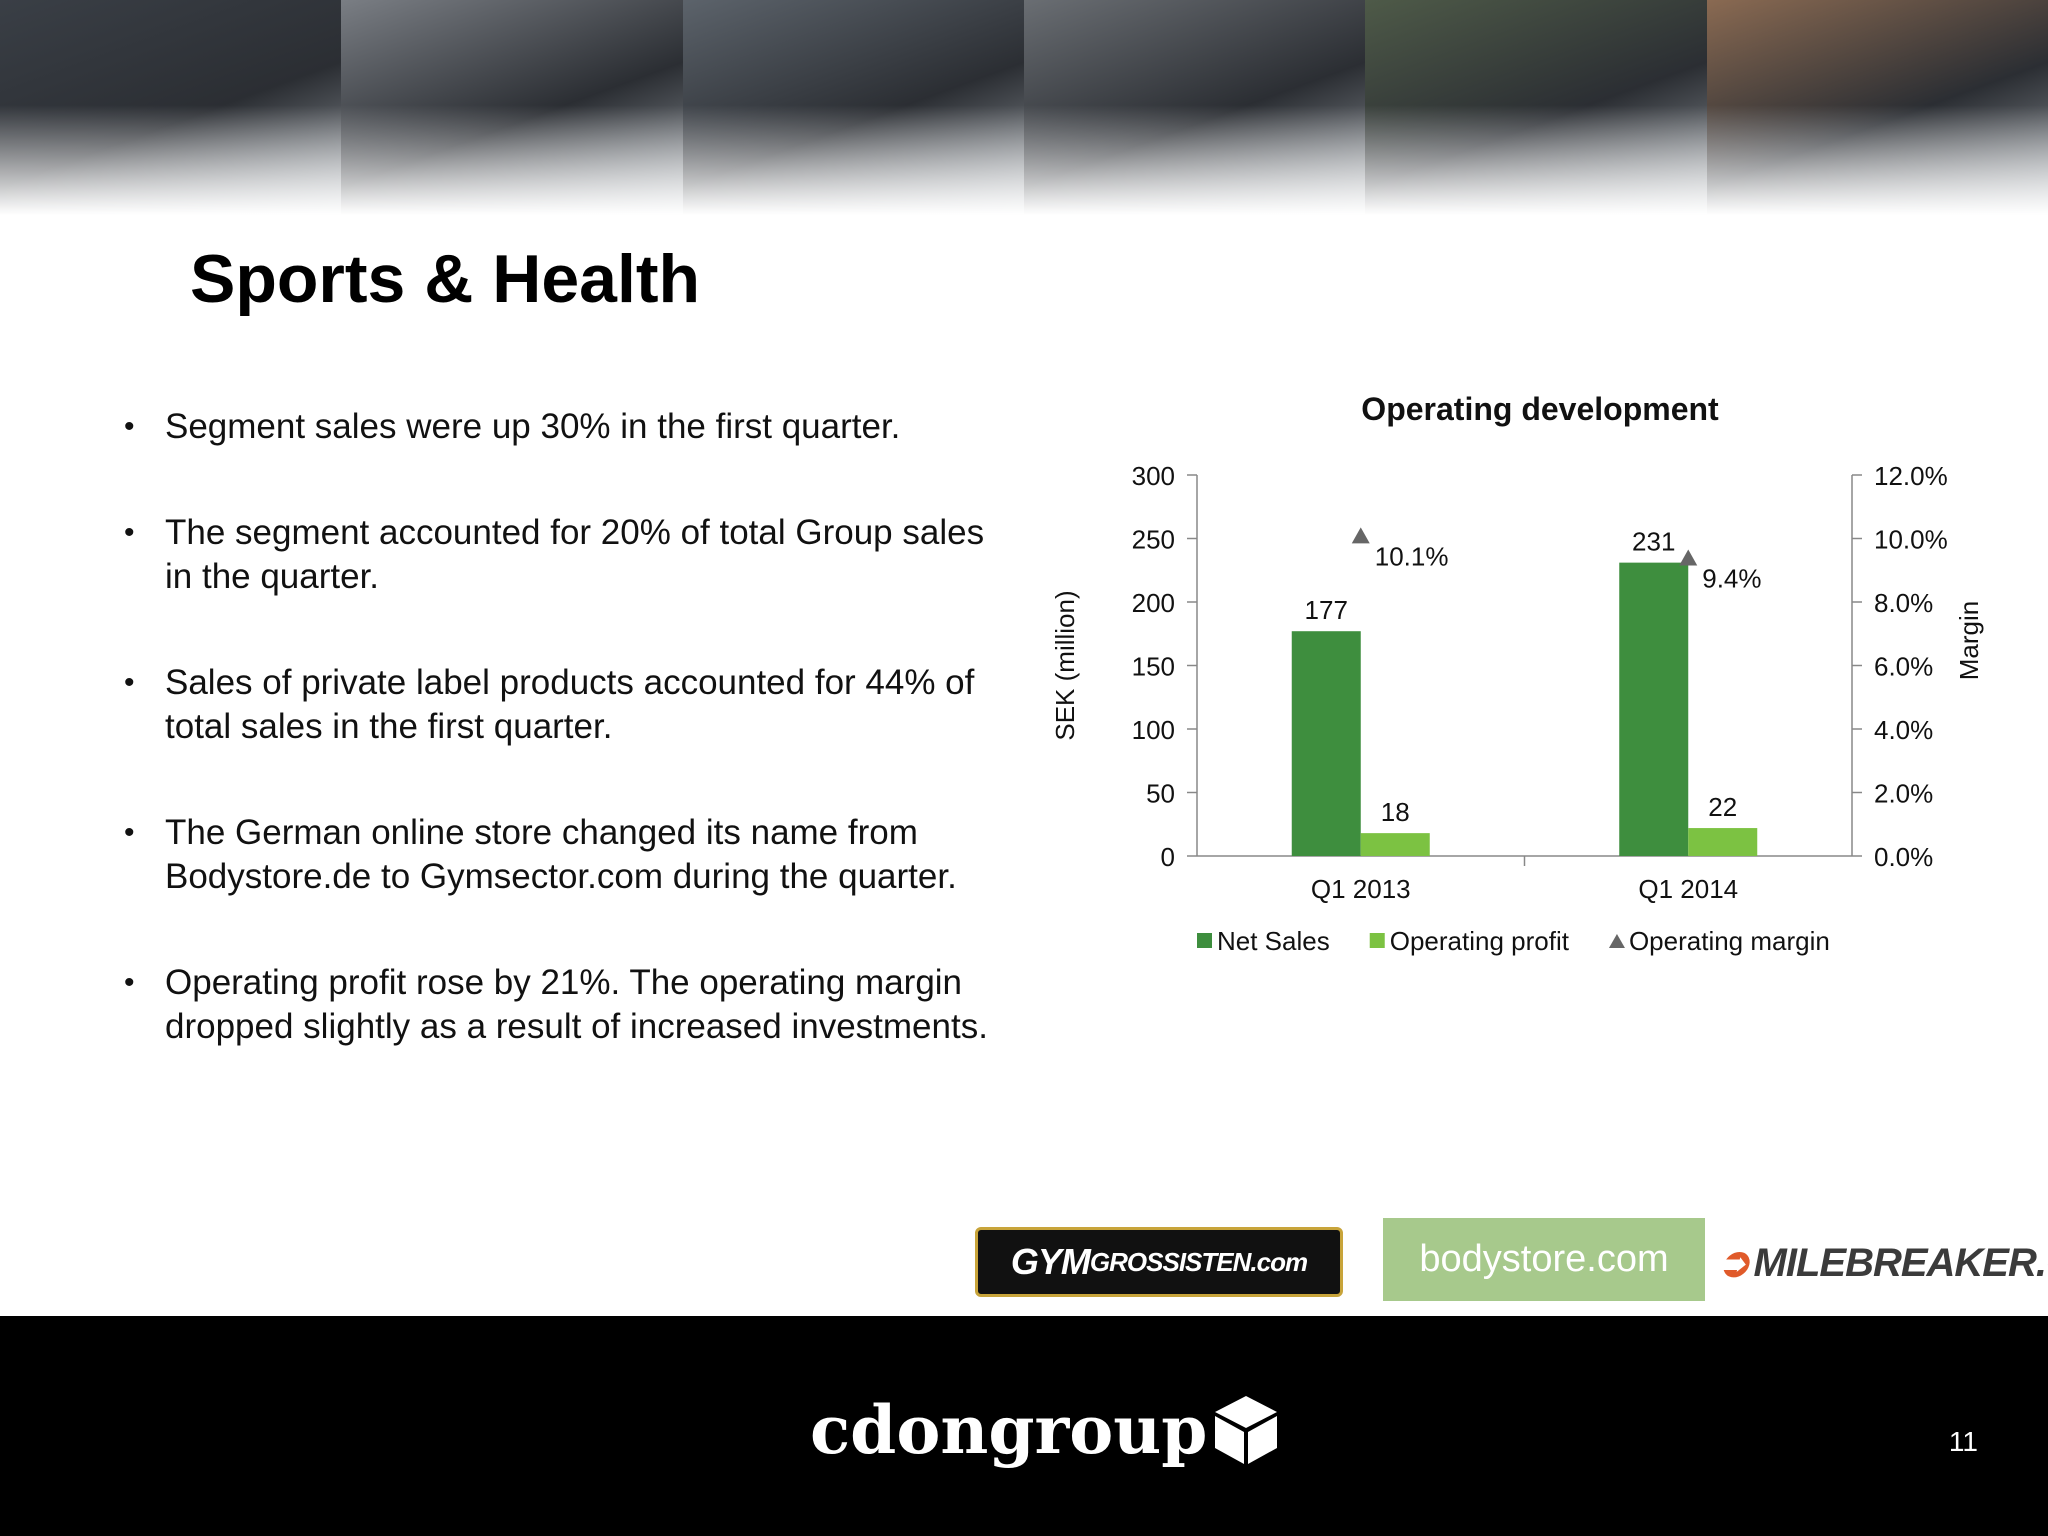  I want to click on y-tick-label: 200, so click(1153, 603).